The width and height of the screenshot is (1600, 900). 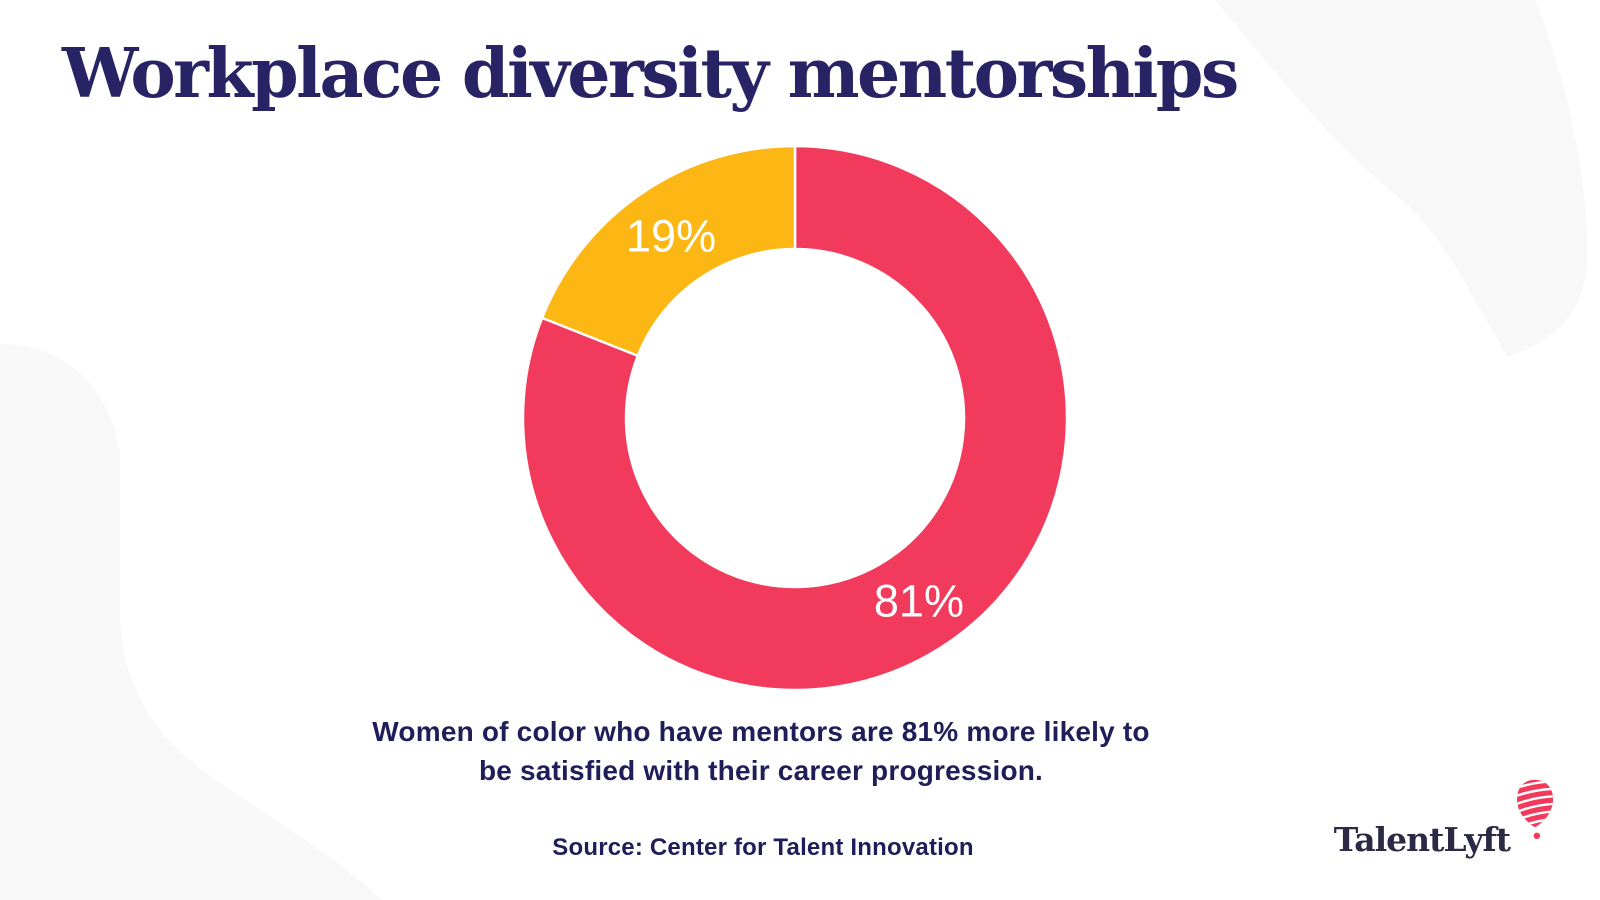 I want to click on page-title: Workplace diversity mentorships, so click(x=650, y=74).